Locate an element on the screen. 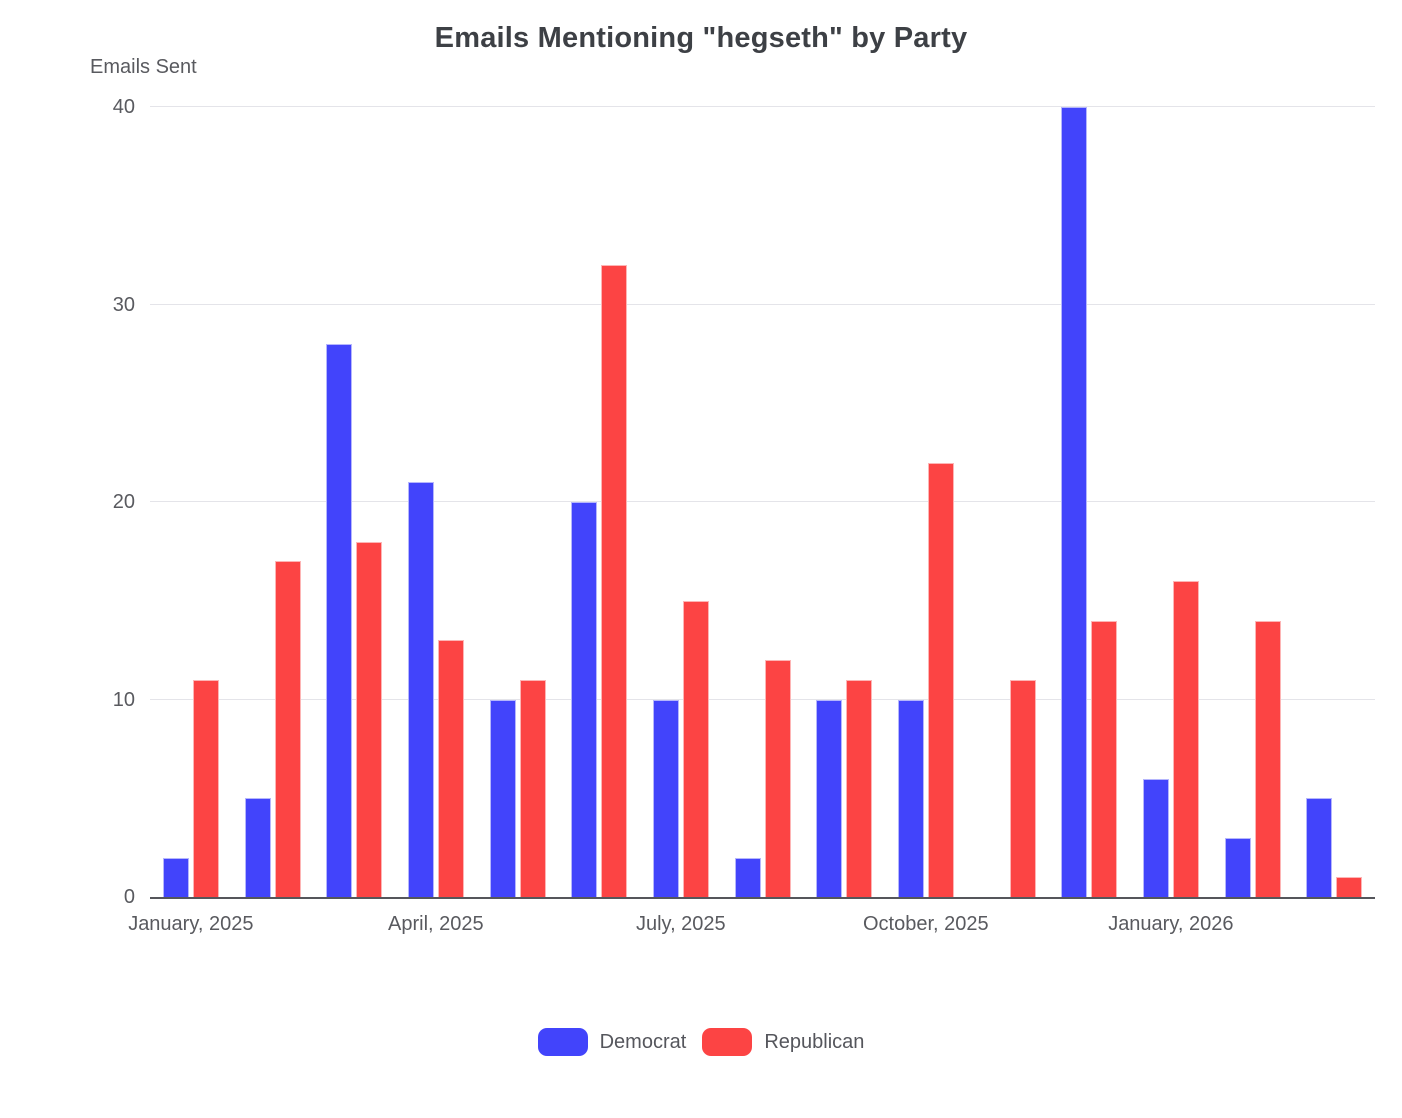 This screenshot has height=1118, width=1402. bar-republican-january-2025 is located at coordinates (205, 788).